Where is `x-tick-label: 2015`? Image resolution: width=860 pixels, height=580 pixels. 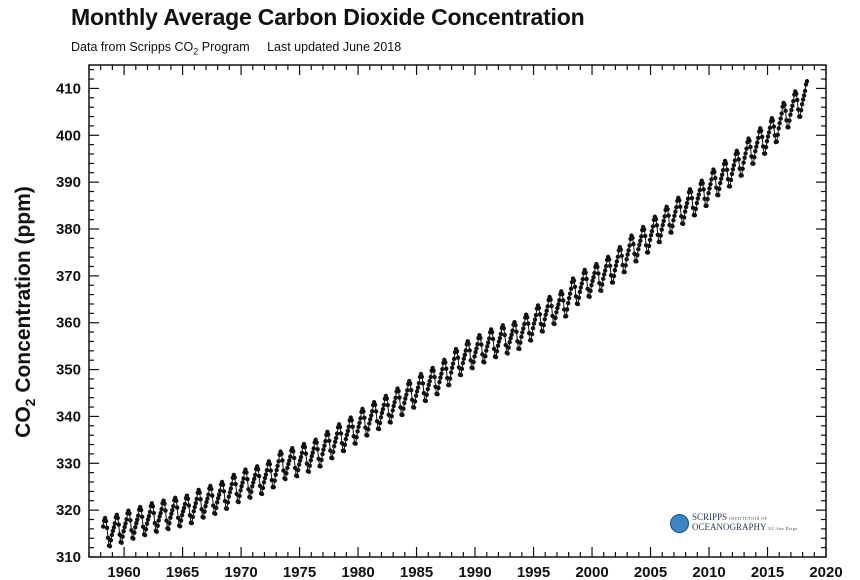 x-tick-label: 2015 is located at coordinates (767, 572).